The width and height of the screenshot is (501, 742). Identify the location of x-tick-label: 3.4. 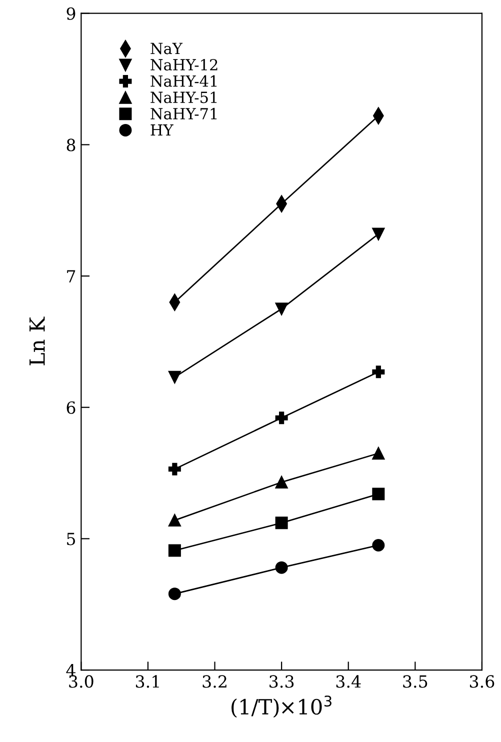
(348, 681).